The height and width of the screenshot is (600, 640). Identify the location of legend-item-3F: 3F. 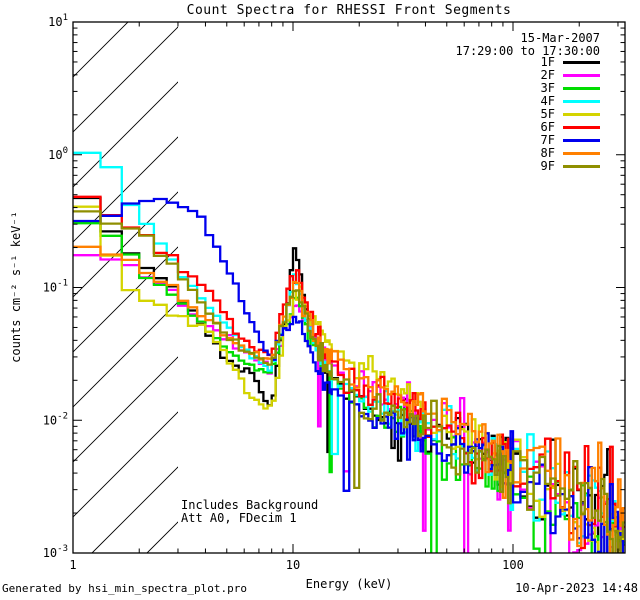
(570, 88).